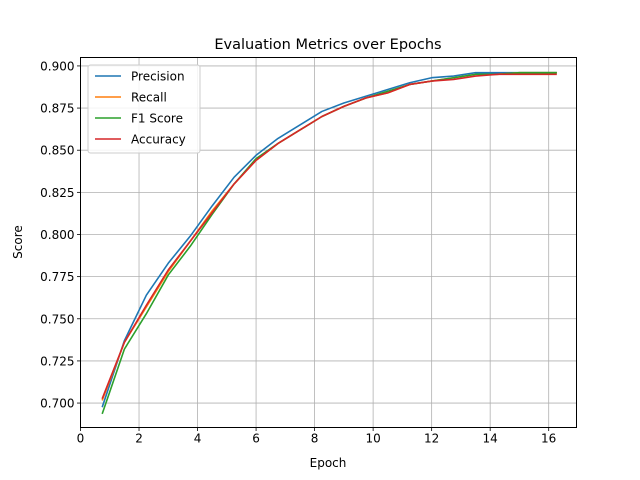 The image size is (640, 480). What do you see at coordinates (57, 361) in the screenshot?
I see `y-tick-label: 0.725` at bounding box center [57, 361].